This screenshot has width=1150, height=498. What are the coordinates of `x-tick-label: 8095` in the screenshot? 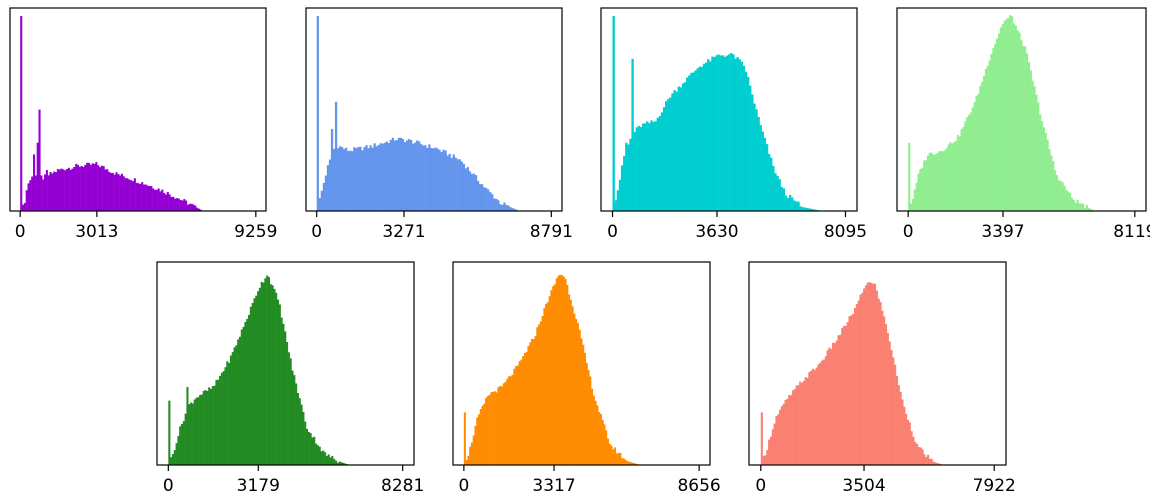 It's located at (845, 232).